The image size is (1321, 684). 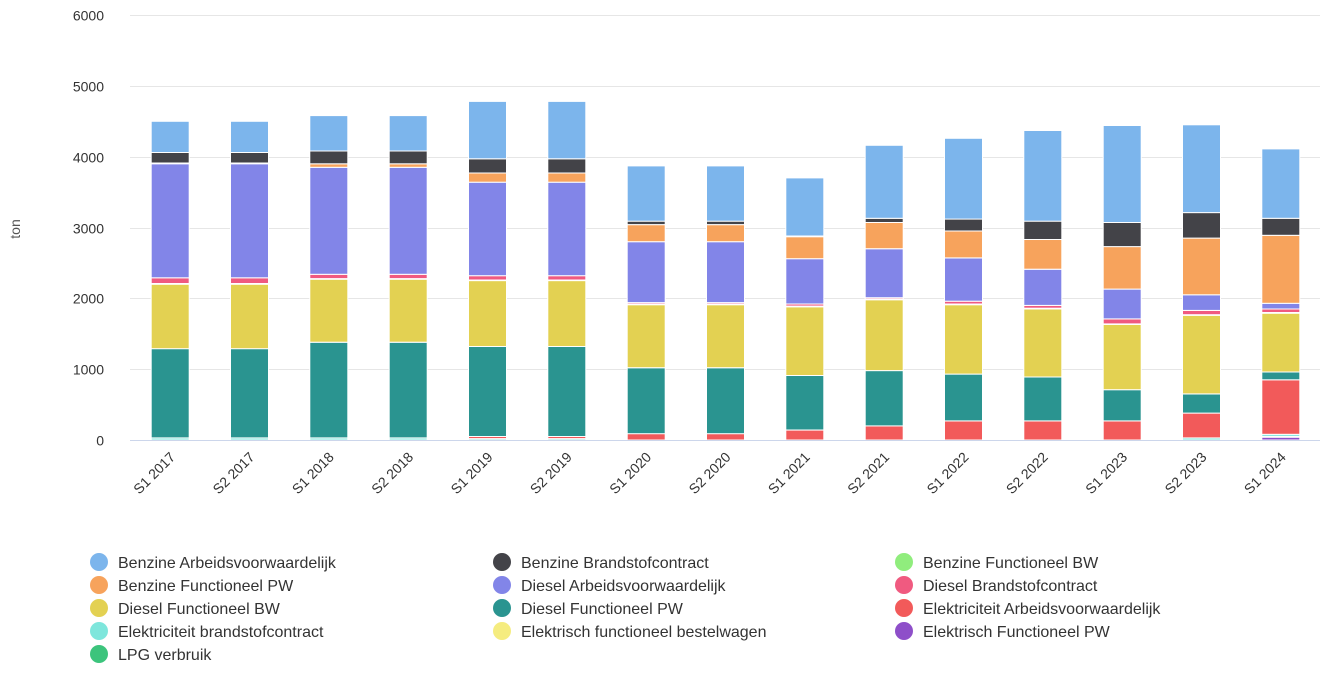 What do you see at coordinates (213, 562) in the screenshot?
I see `legend-item: Benzine Arbeidsvoorwaardelijk` at bounding box center [213, 562].